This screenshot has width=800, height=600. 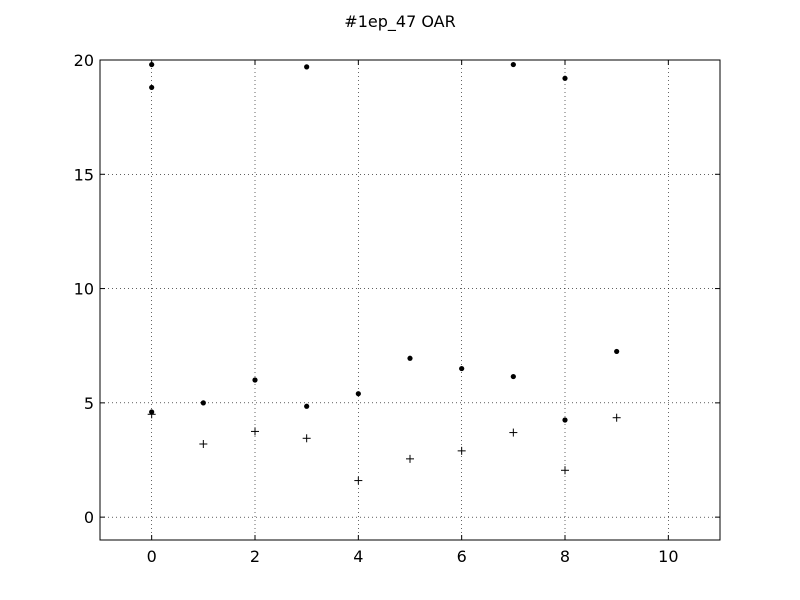 I want to click on y-tick-label: 15, so click(x=84, y=174).